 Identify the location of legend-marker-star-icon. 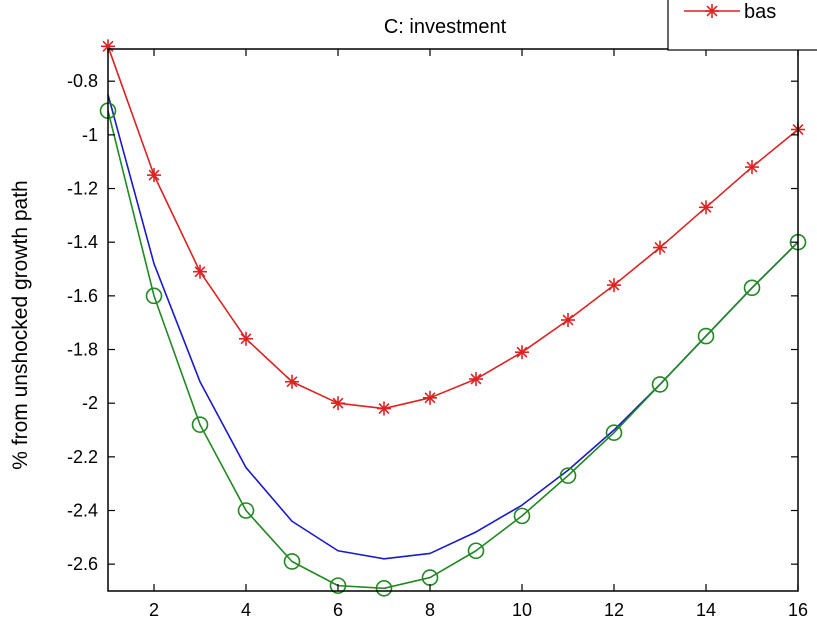
(712, 11).